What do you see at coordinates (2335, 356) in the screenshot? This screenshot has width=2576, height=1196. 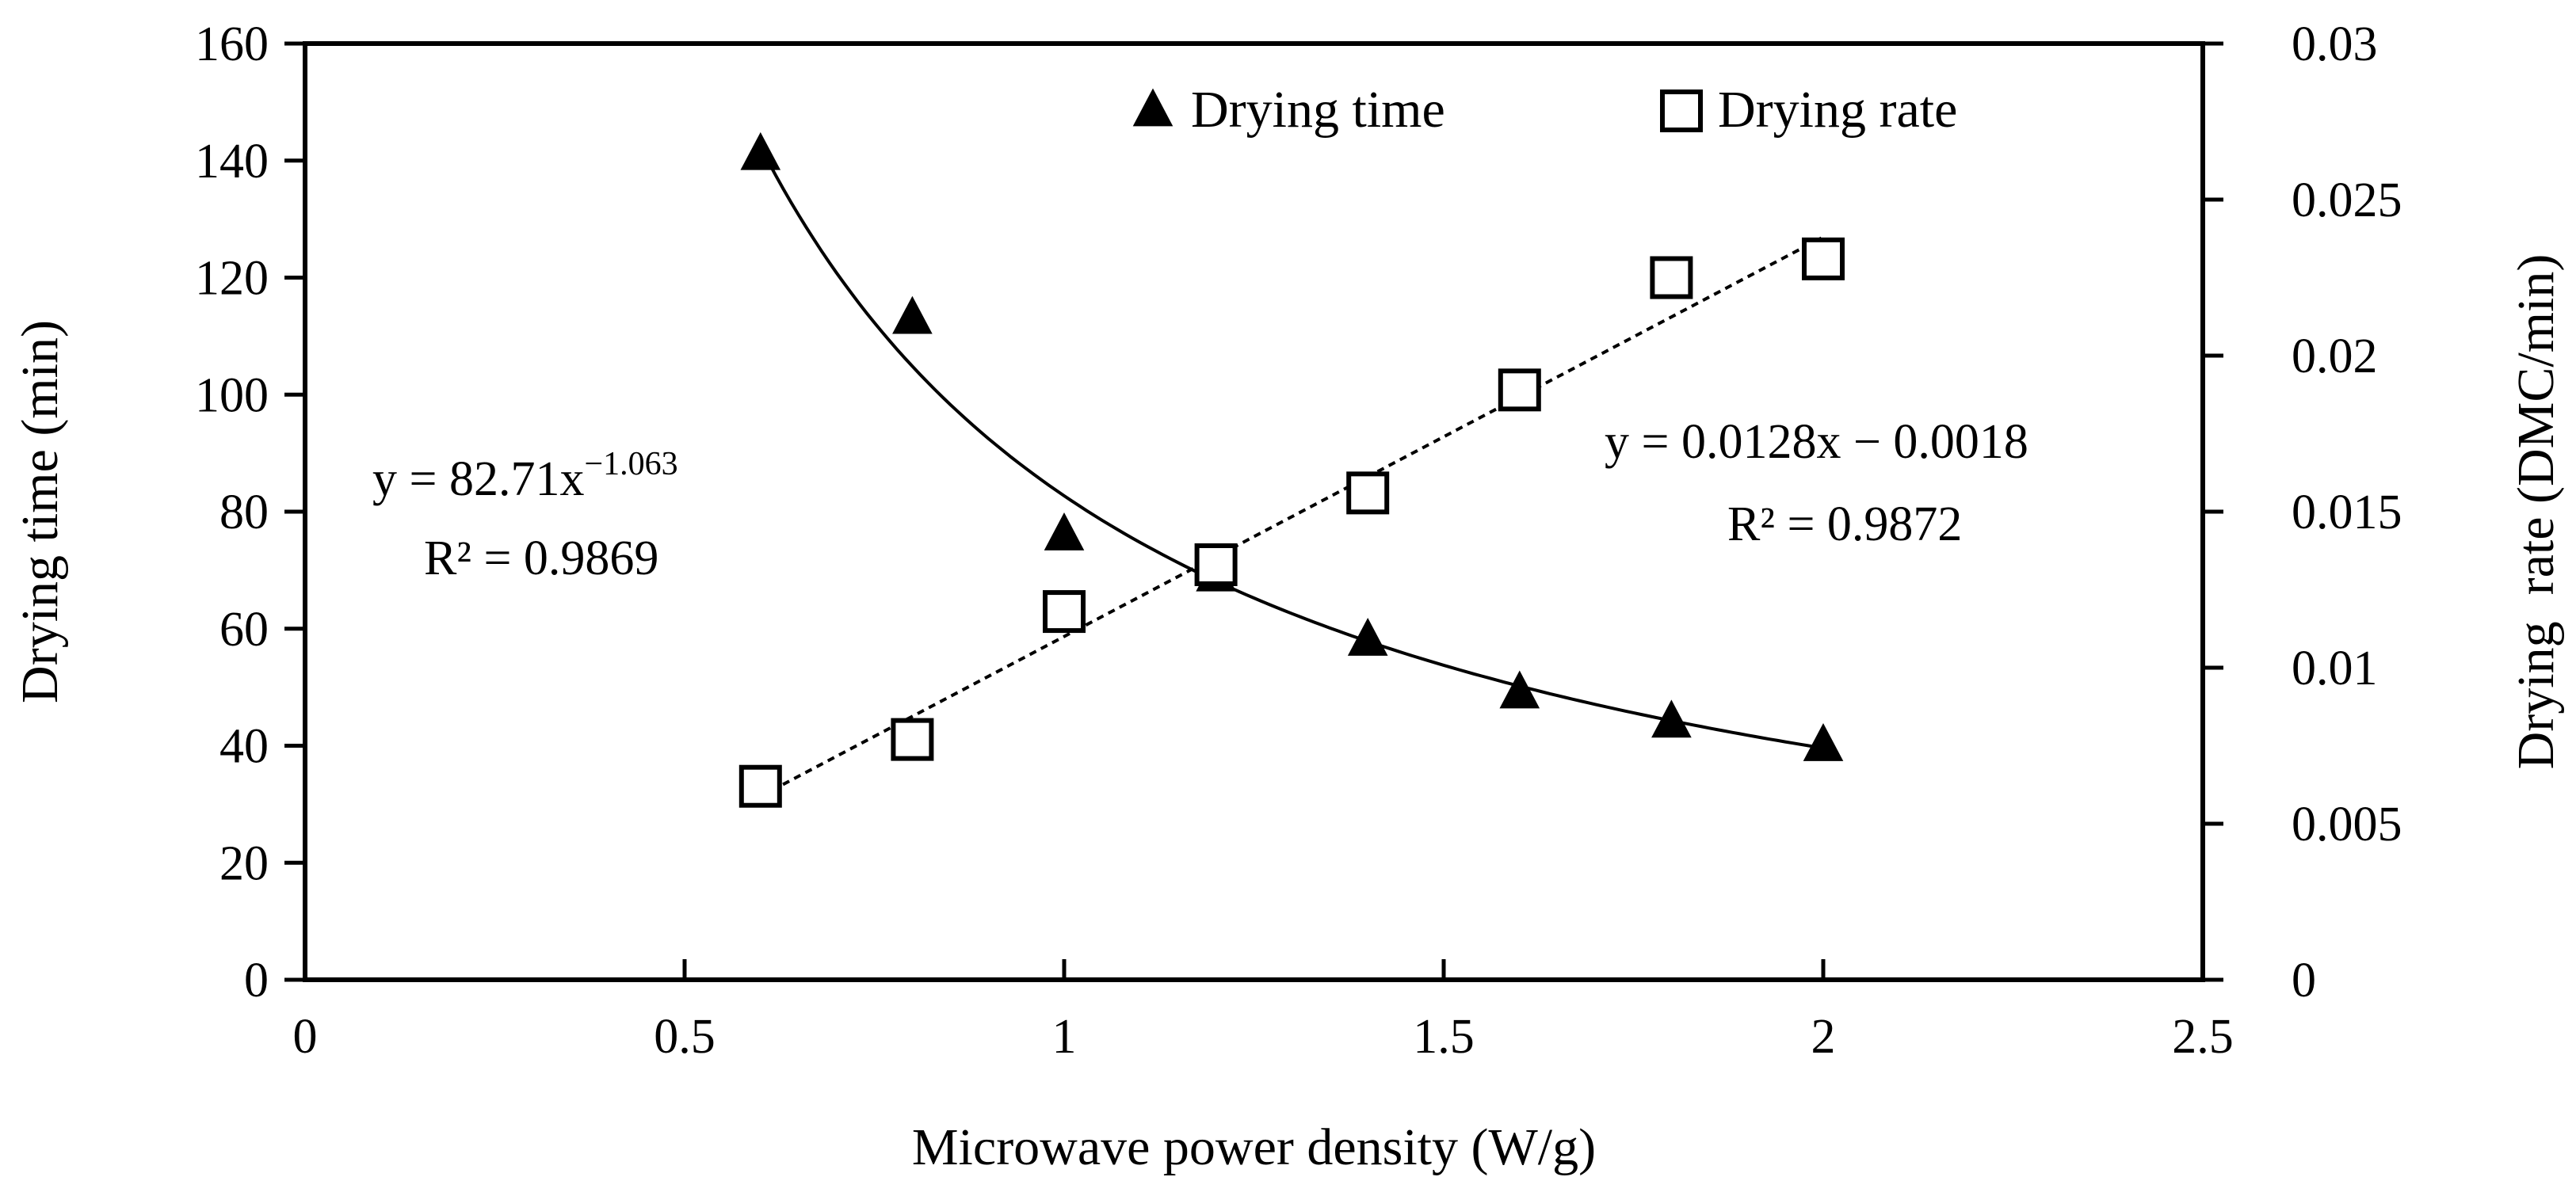 I see `y-right-tick-label: 0.02` at bounding box center [2335, 356].